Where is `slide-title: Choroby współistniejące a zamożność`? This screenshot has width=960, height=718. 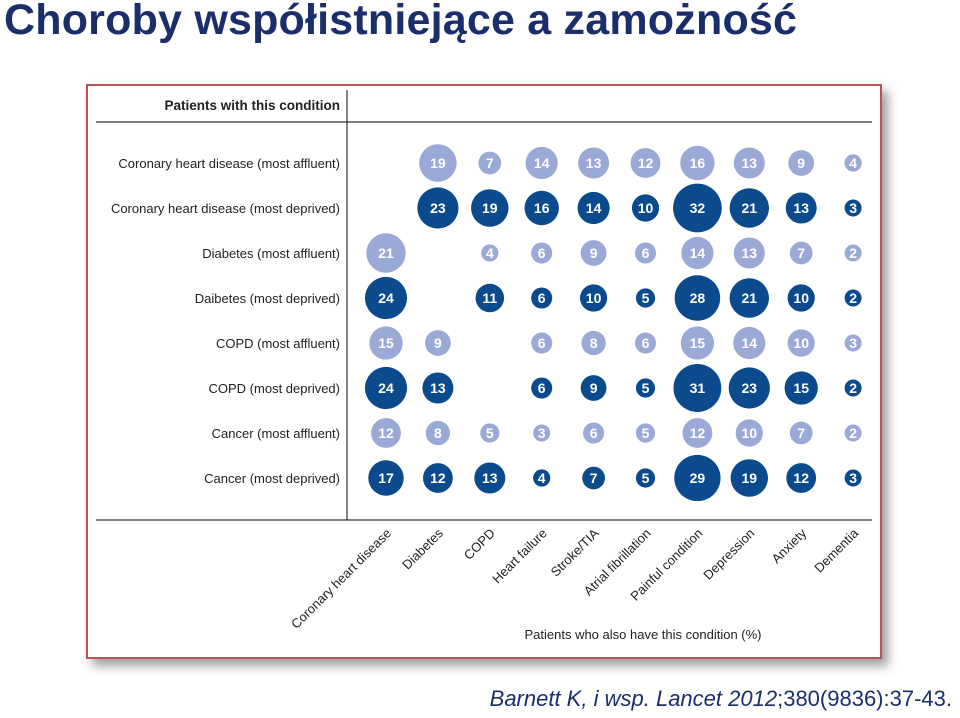
slide-title: Choroby współistniejące a zamożność is located at coordinates (401, 22).